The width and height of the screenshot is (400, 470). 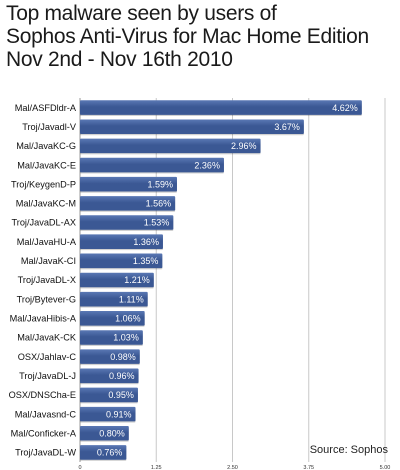 I want to click on category-label: Mal/Conficker-A, so click(x=44, y=433).